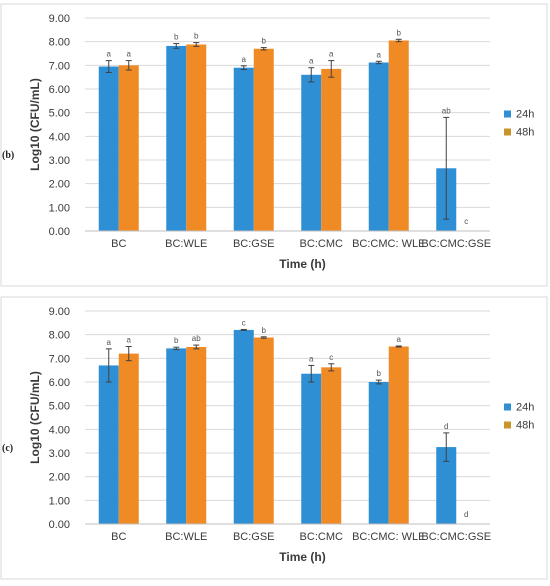 The height and width of the screenshot is (586, 550). I want to click on panel-label: (c), so click(7, 448).